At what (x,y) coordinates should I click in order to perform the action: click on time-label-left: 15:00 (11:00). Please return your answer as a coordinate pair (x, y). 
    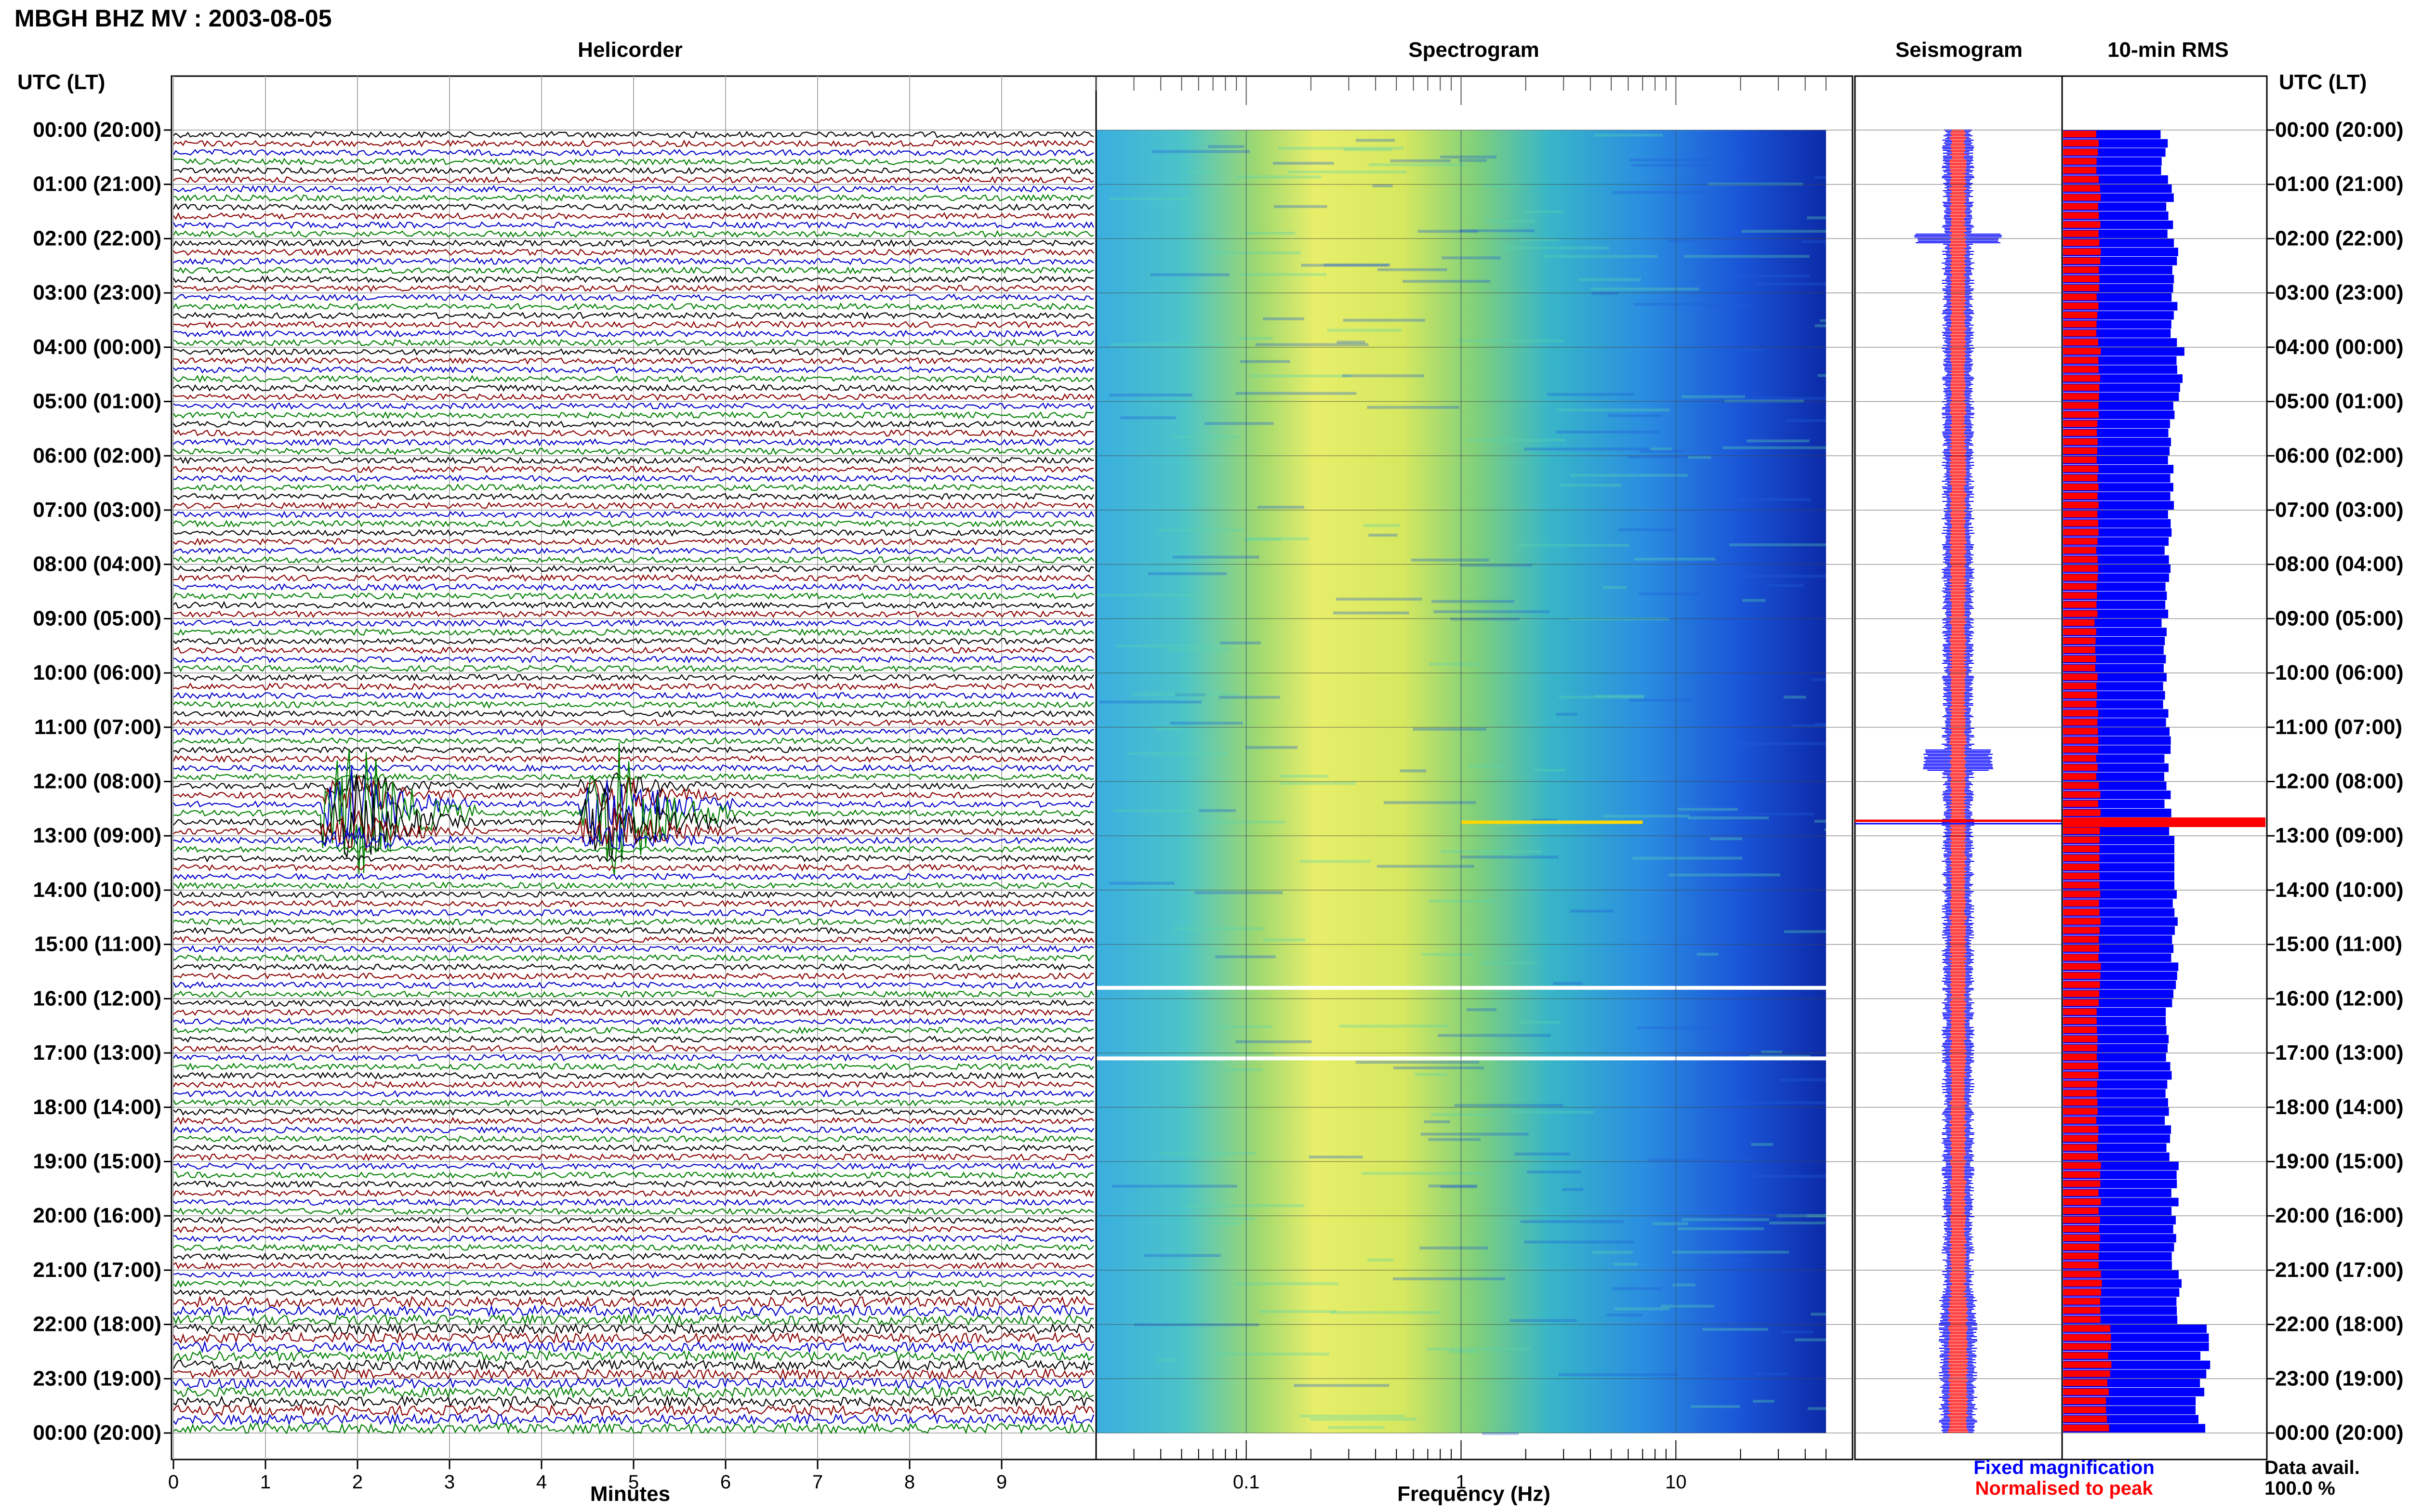
    Looking at the image, I should click on (97, 944).